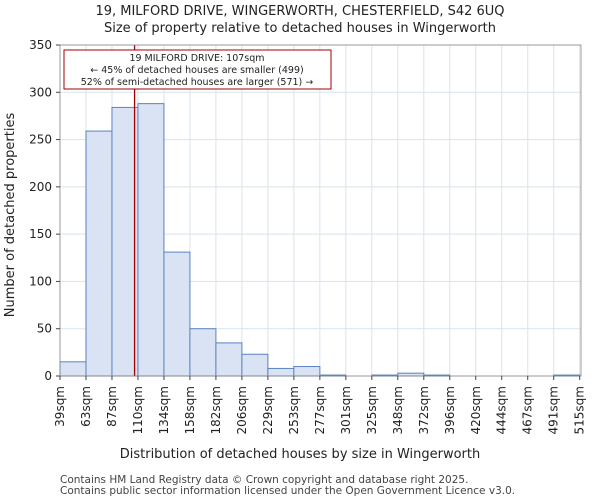  Describe the element at coordinates (48, 376) in the screenshot. I see `y-tick-label: 0` at that location.